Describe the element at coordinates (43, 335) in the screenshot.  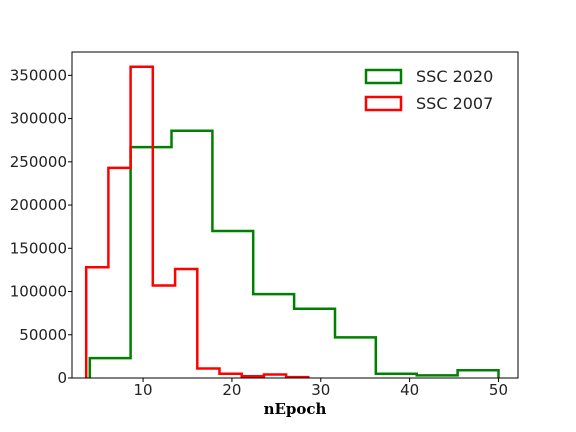
I see `y-tick-label: 50000` at that location.